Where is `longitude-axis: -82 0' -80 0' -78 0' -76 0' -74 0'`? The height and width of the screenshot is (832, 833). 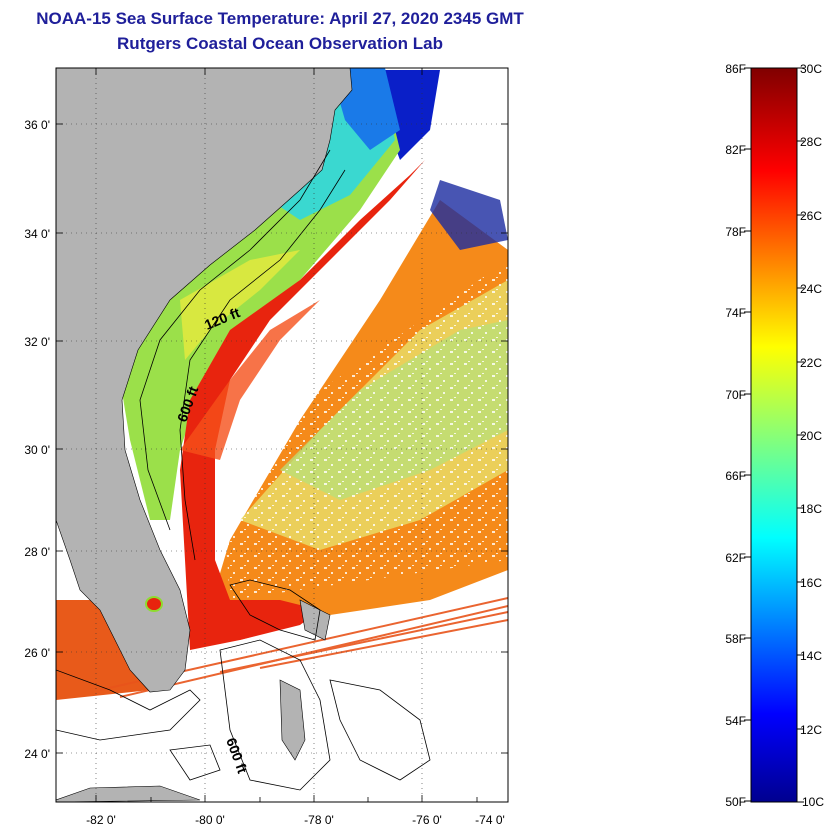
longitude-axis: -82 0' -80 0' -78 0' -76 0' -74 0' is located at coordinates (295, 820).